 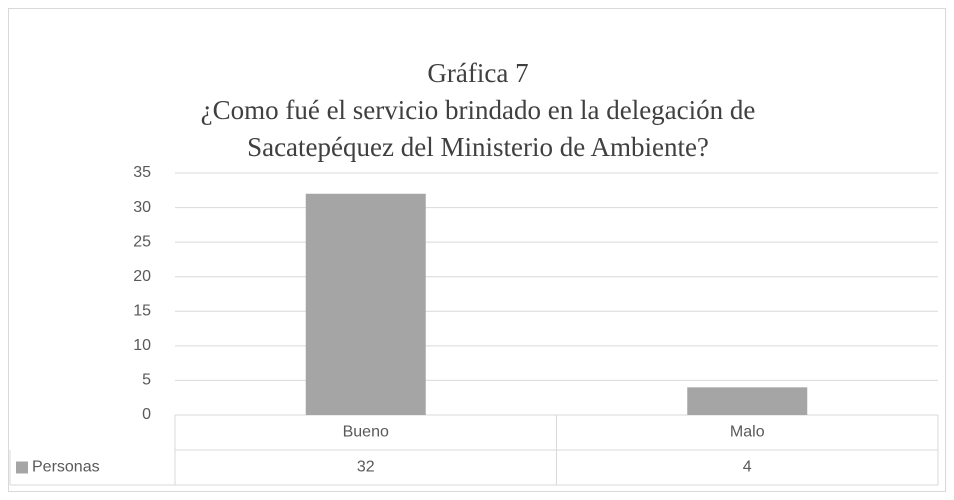 What do you see at coordinates (747, 432) in the screenshot?
I see `x-tick-label: Malo` at bounding box center [747, 432].